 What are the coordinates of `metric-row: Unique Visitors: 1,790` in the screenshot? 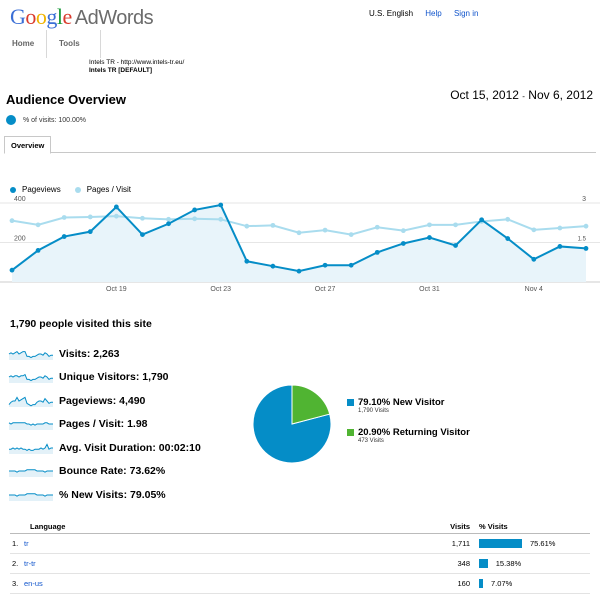 It's located at (104, 378).